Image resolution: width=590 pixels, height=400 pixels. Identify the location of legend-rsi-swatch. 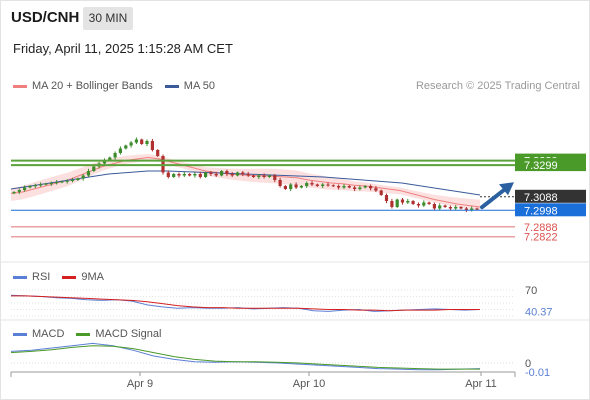
(20, 277).